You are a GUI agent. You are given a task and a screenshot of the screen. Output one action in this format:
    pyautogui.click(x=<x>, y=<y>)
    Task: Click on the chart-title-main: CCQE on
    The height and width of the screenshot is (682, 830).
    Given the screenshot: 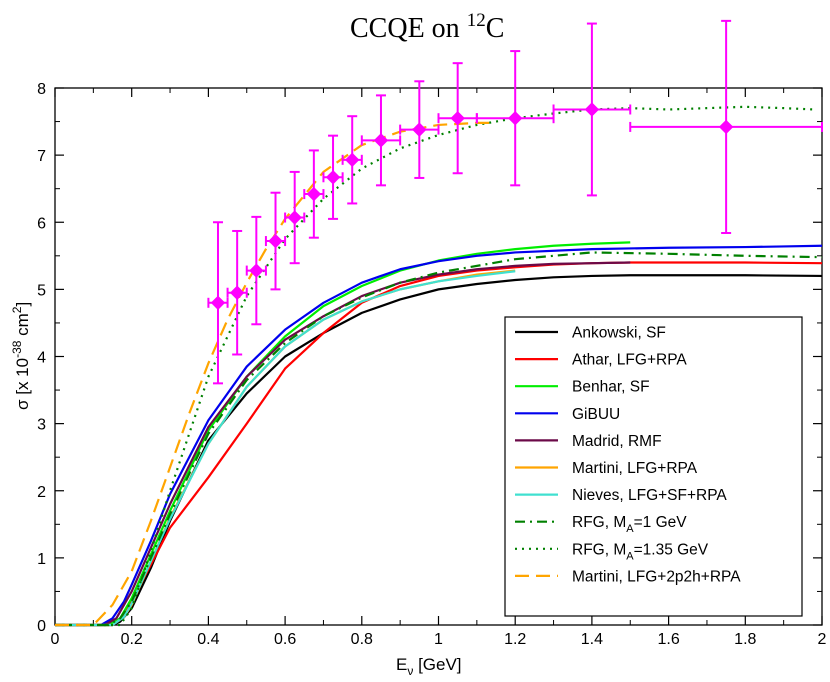 What is the action you would take?
    pyautogui.click(x=408, y=28)
    